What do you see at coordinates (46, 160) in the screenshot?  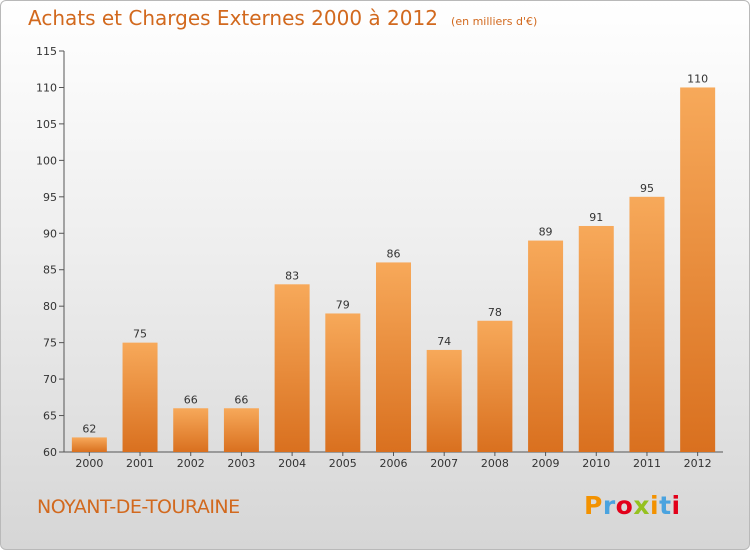 I see `y-tick-label: 100` at bounding box center [46, 160].